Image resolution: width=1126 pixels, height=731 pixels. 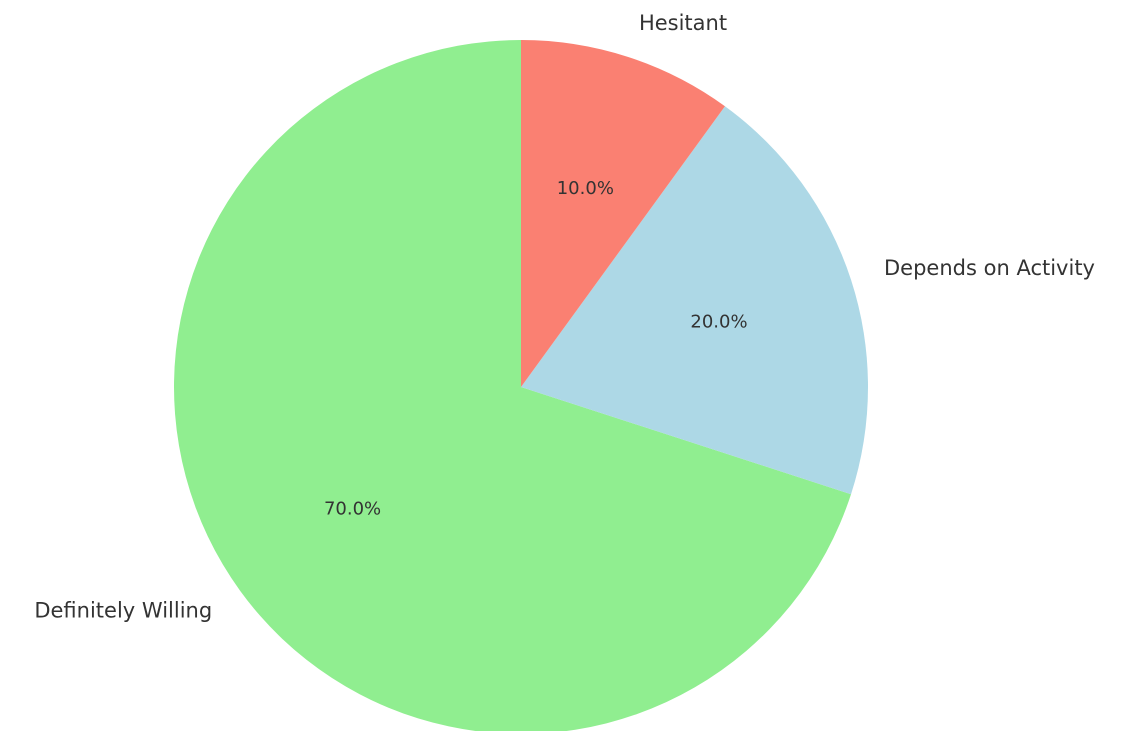 What do you see at coordinates (123, 610) in the screenshot?
I see `slice-label: Definitely Willing` at bounding box center [123, 610].